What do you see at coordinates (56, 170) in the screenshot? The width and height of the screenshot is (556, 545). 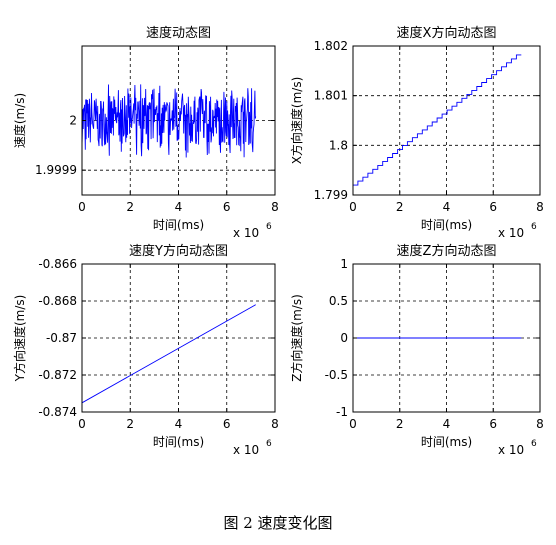 I see `y-tick-label: 1.9999` at bounding box center [56, 170].